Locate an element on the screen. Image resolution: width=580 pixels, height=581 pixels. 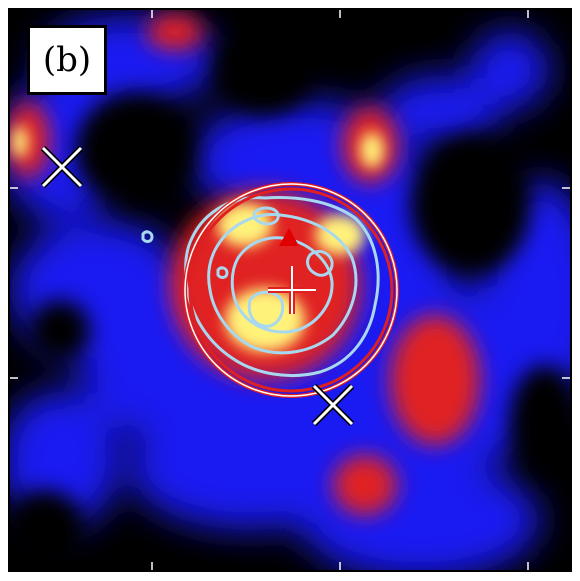
panel-label-text: (b) is located at coordinates (67, 60).